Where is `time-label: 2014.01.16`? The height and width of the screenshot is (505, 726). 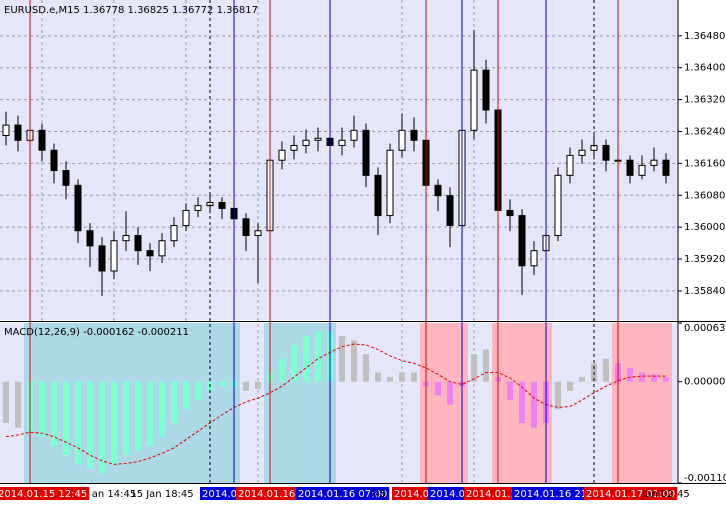 time-label: 2014.01.16 is located at coordinates (495, 493).